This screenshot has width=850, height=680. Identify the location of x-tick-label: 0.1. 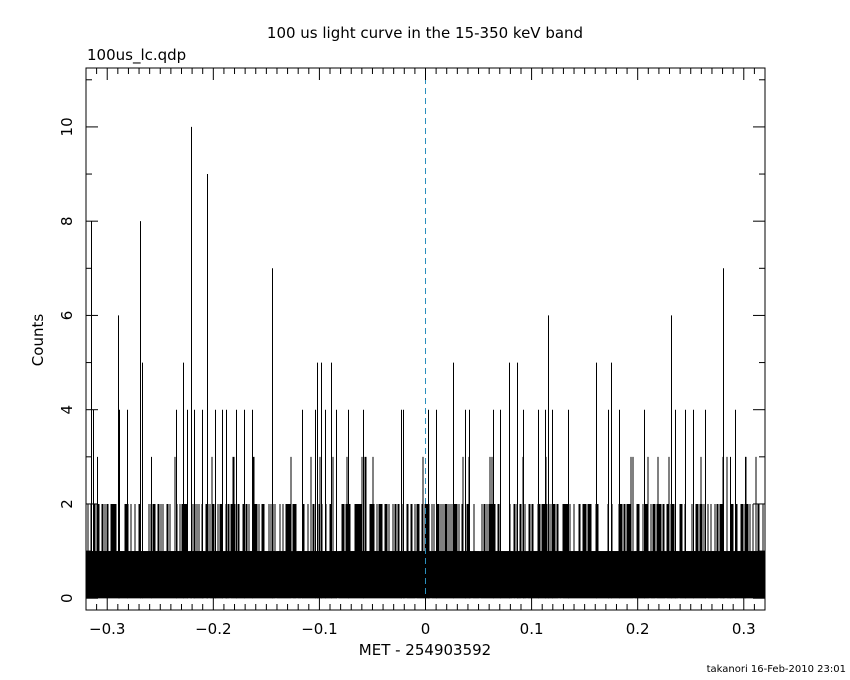
(532, 629).